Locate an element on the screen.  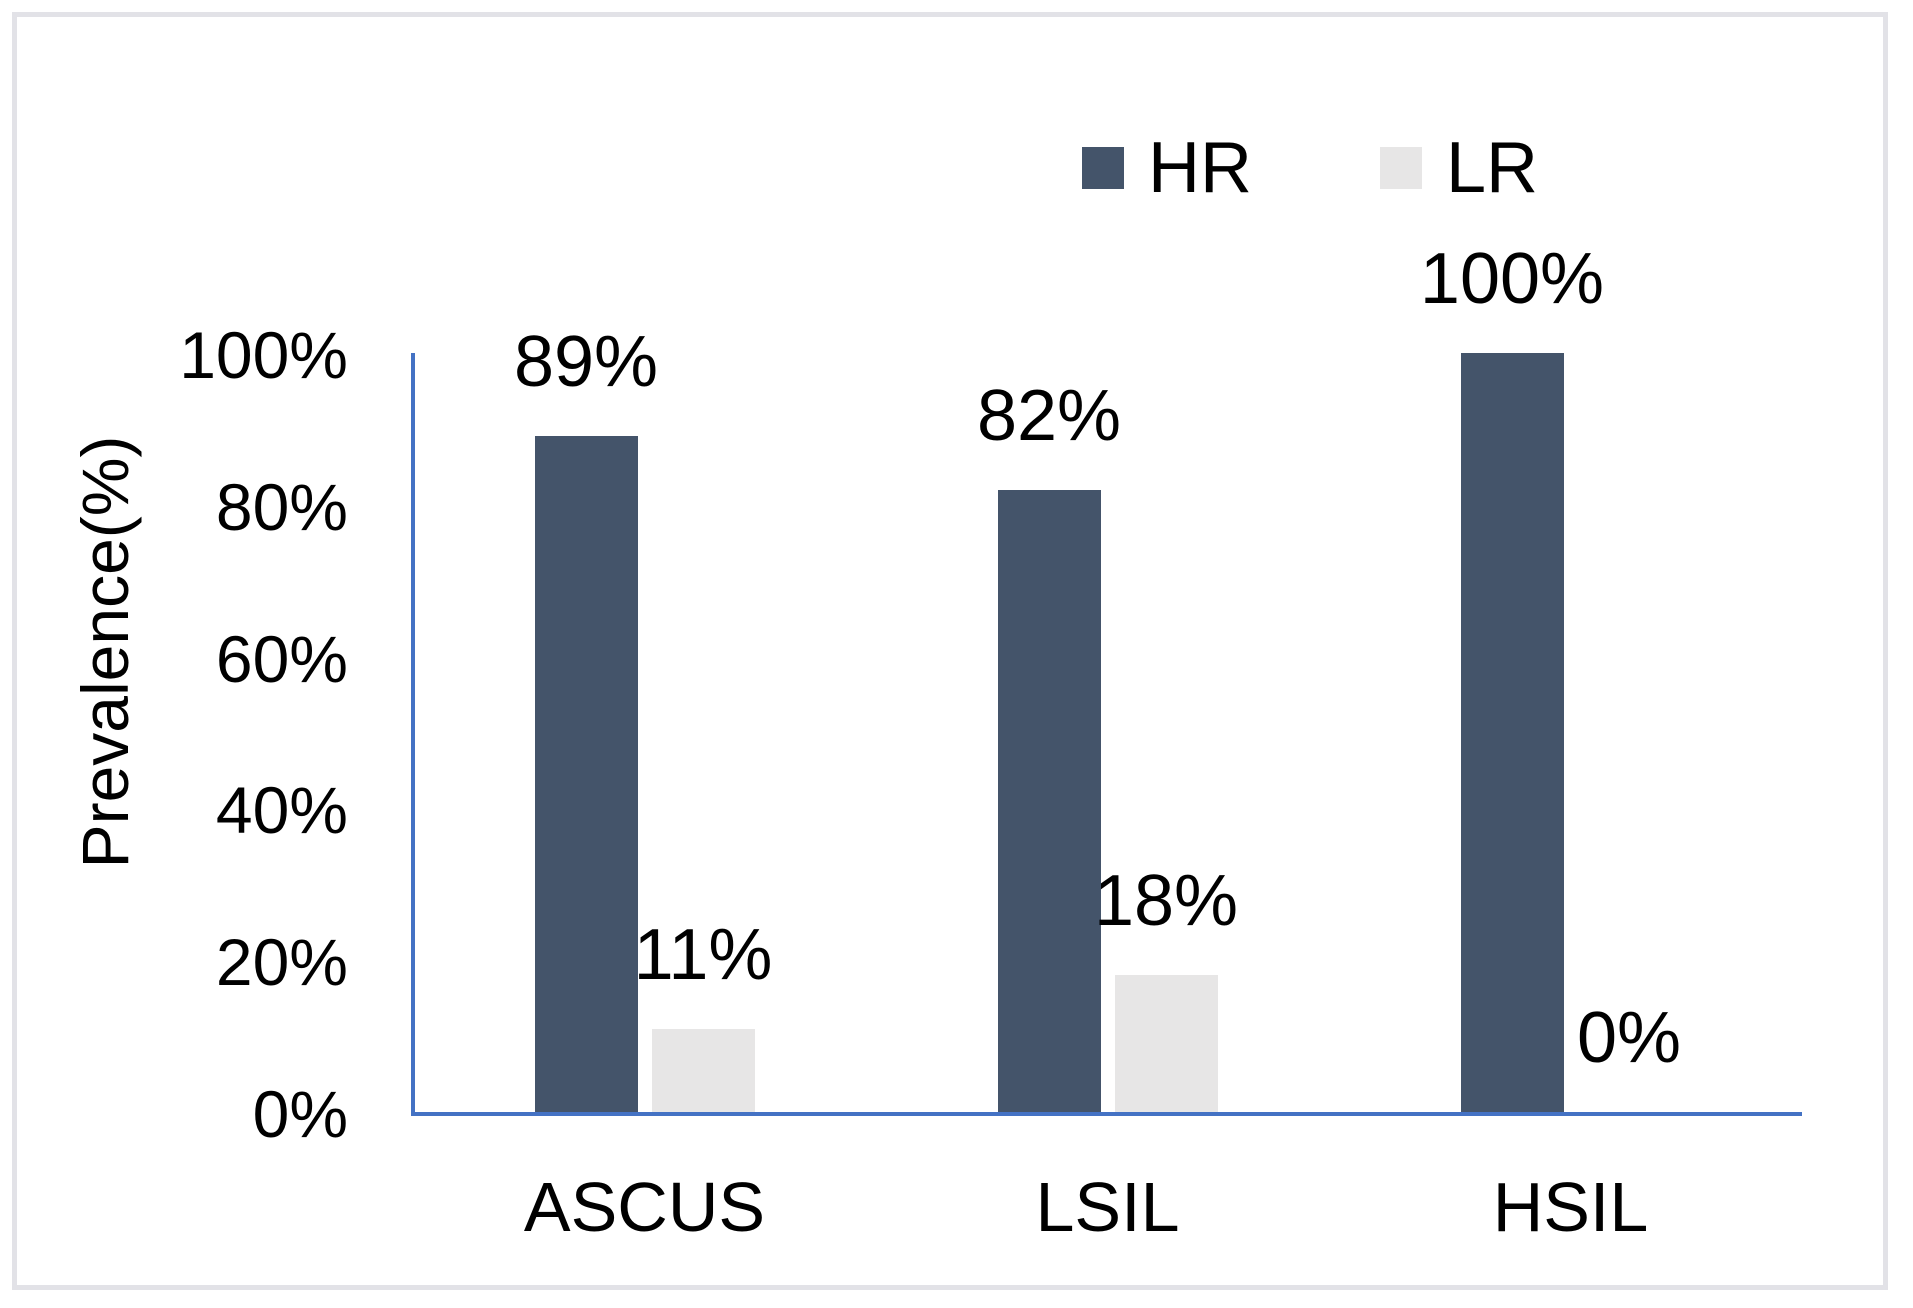
legend-item-hr: HR is located at coordinates (1167, 168).